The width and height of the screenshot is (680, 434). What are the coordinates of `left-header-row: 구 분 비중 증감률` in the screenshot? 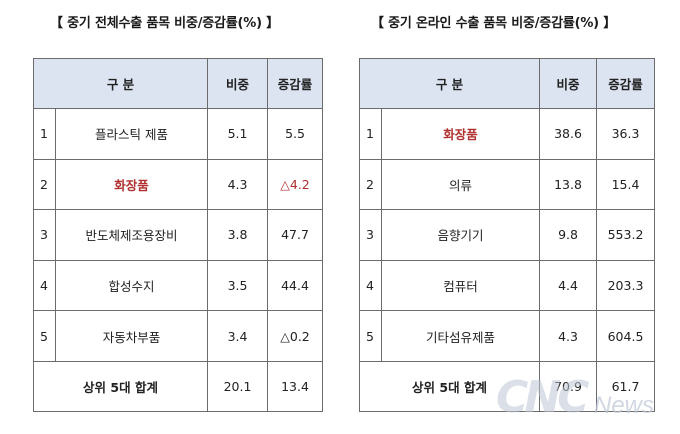 It's located at (178, 83).